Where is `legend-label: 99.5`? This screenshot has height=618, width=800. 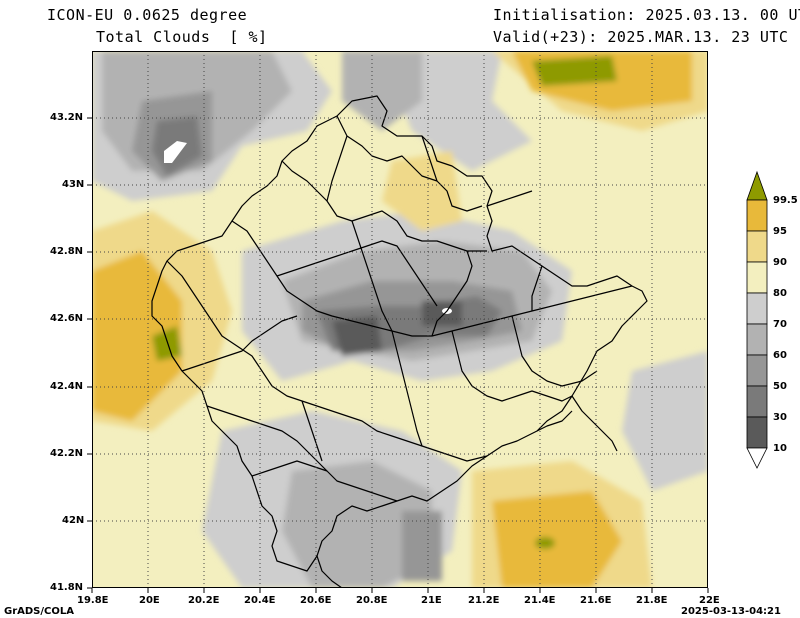
legend-label: 99.5 is located at coordinates (785, 200).